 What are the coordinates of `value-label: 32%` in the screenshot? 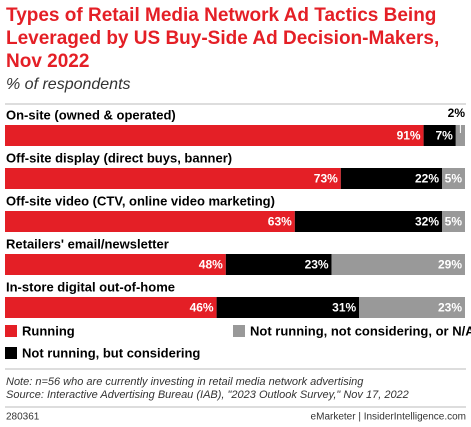 It's located at (427, 222).